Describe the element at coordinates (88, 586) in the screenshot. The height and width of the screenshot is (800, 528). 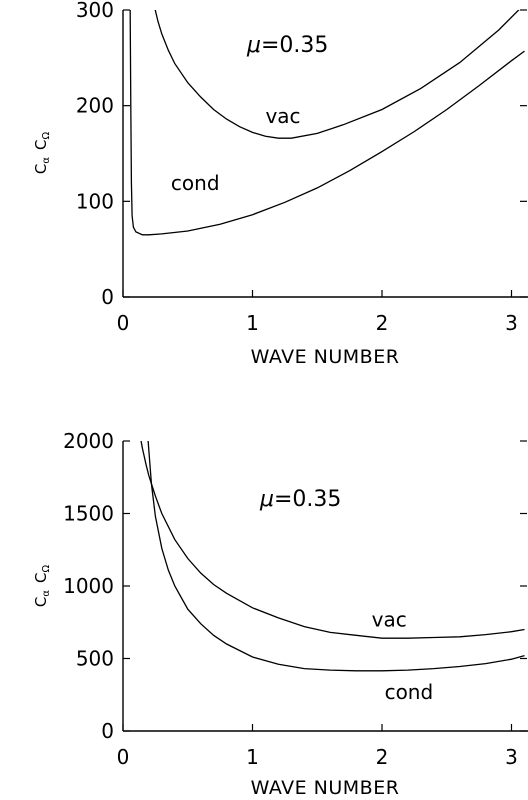
I see `y-tick-label: 1000` at that location.